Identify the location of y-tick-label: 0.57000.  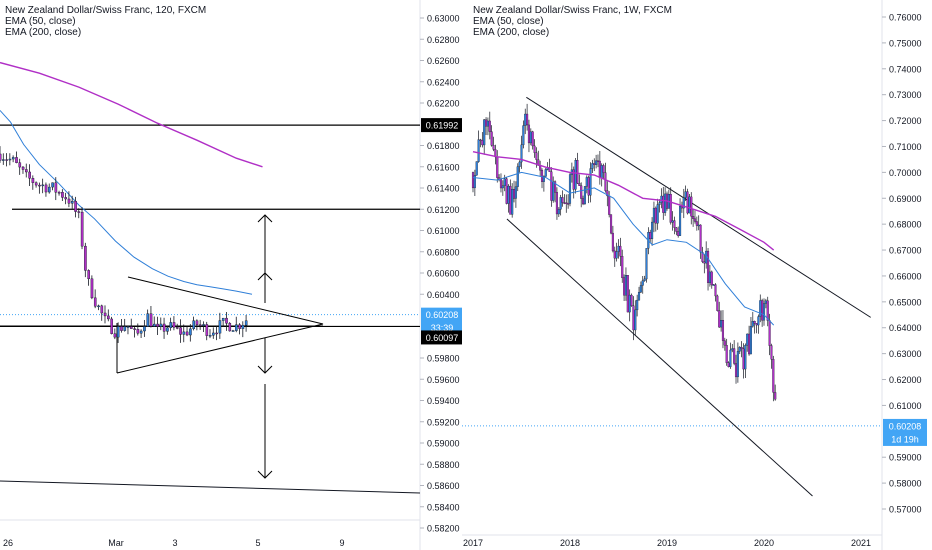
(905, 510).